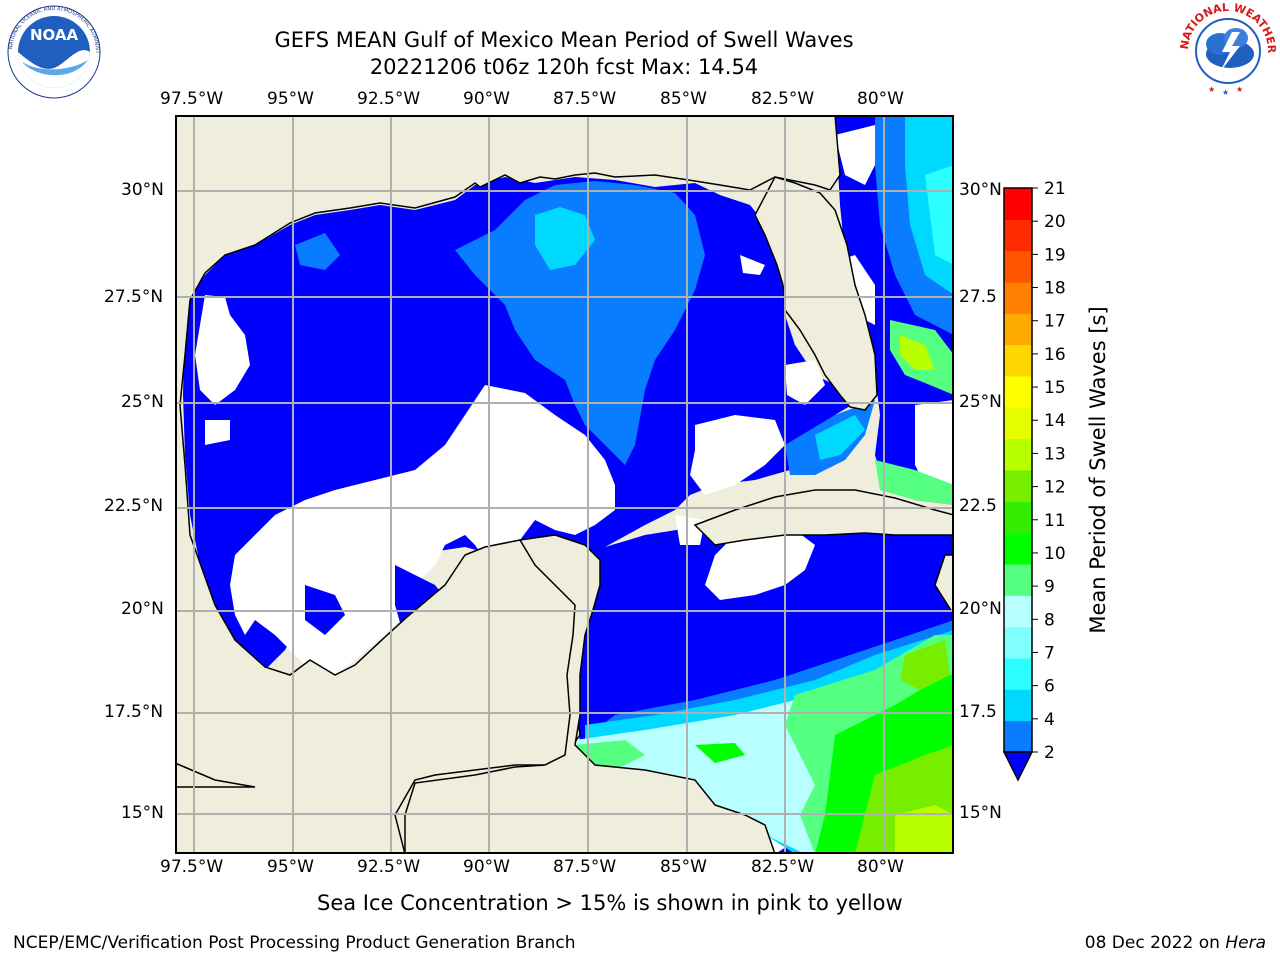 This screenshot has width=1280, height=960. I want to click on lat-label: 17.5°N, so click(134, 712).